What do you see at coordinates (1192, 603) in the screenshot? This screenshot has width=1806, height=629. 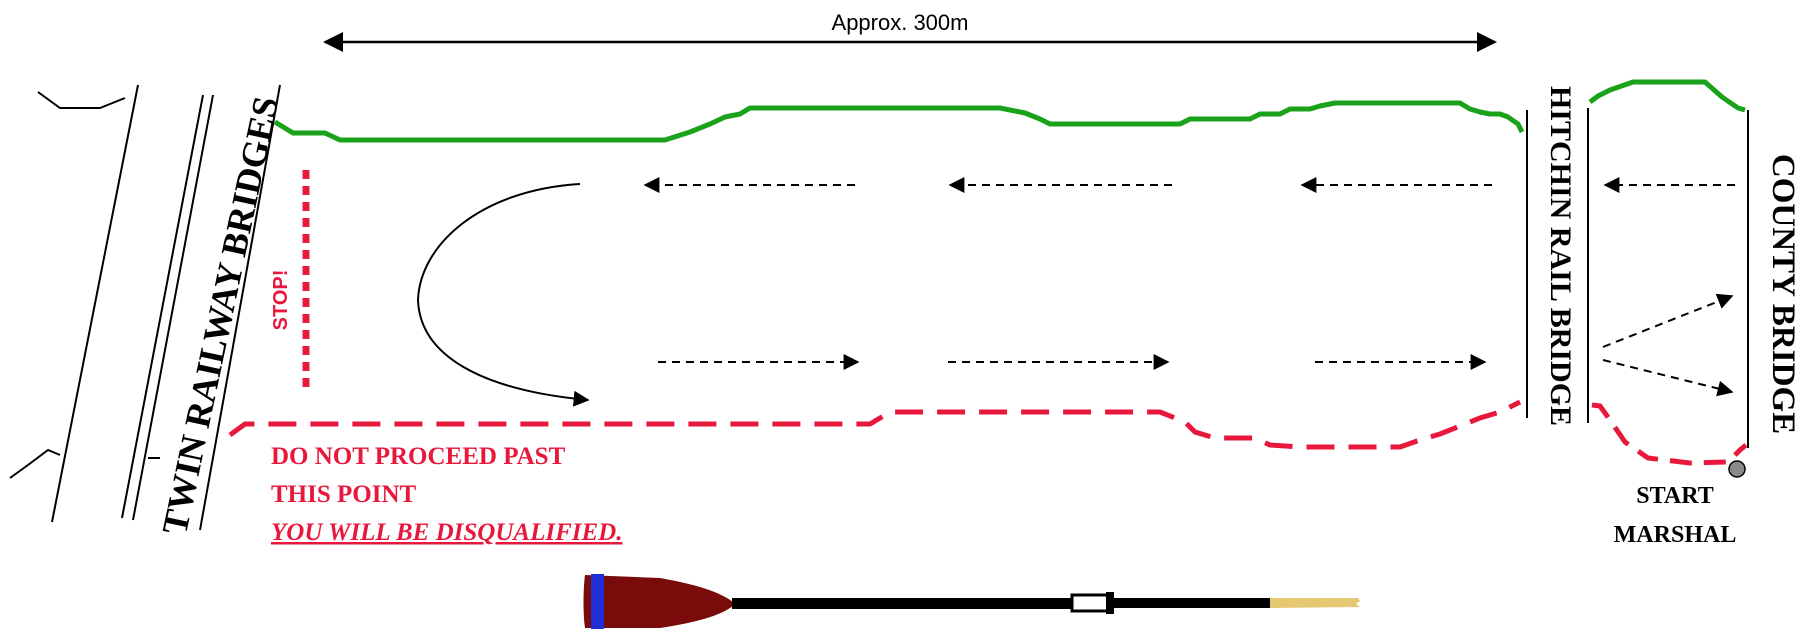 I see `oar-handle` at bounding box center [1192, 603].